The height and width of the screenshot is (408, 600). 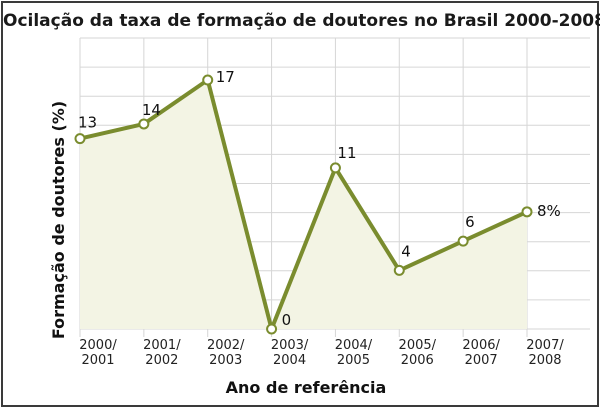 What do you see at coordinates (544, 360) in the screenshot?
I see `x-tick-label: 2008` at bounding box center [544, 360].